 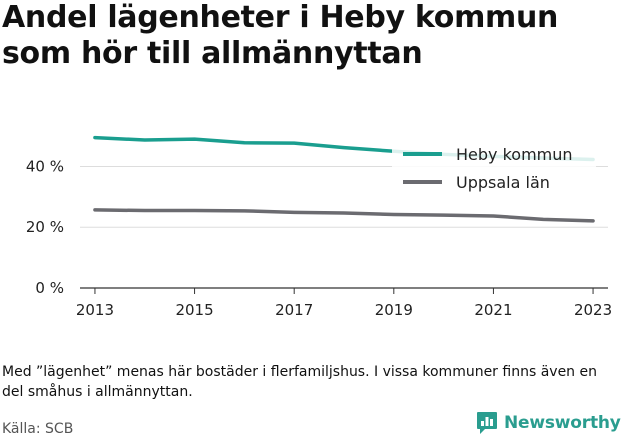 I want to click on legend-label: Uppsala län, so click(x=503, y=182).